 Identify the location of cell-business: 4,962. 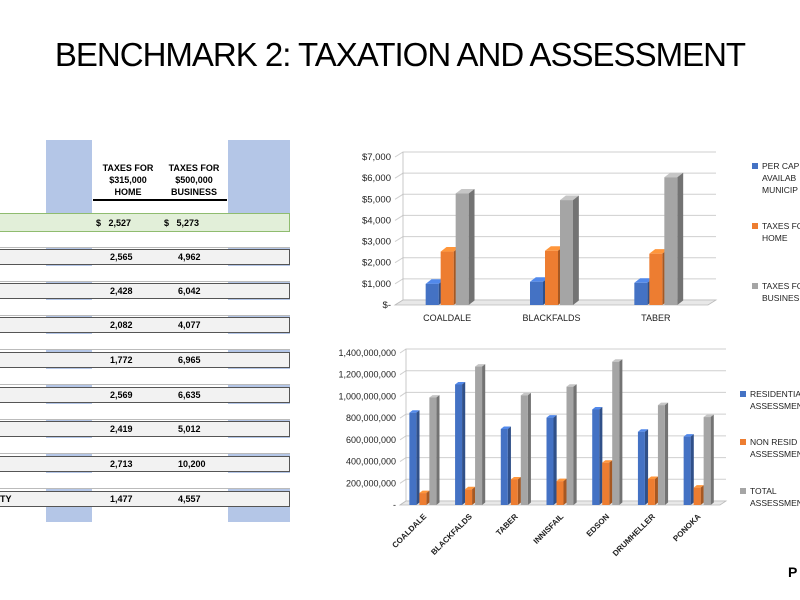
(189, 257).